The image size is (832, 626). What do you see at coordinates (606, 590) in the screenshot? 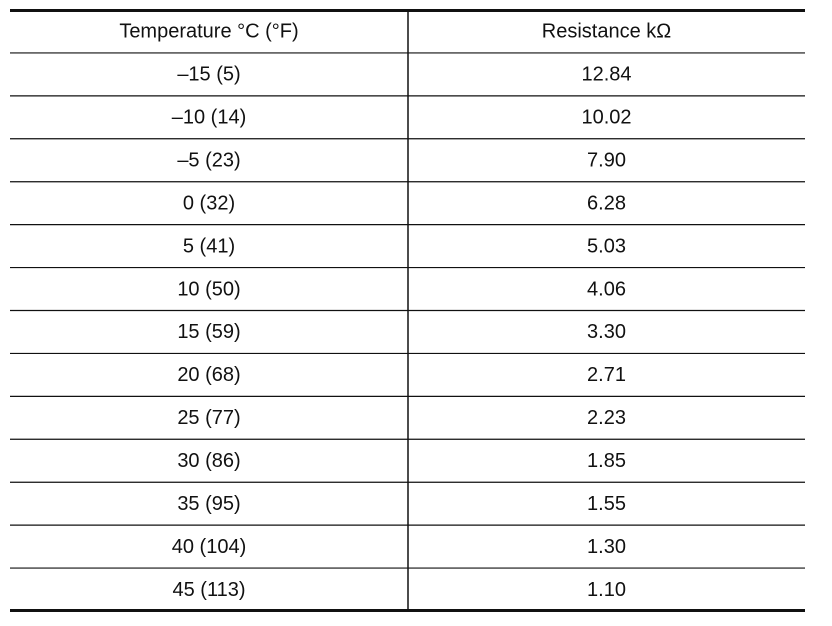
I see `table-cell: 1.10` at bounding box center [606, 590].